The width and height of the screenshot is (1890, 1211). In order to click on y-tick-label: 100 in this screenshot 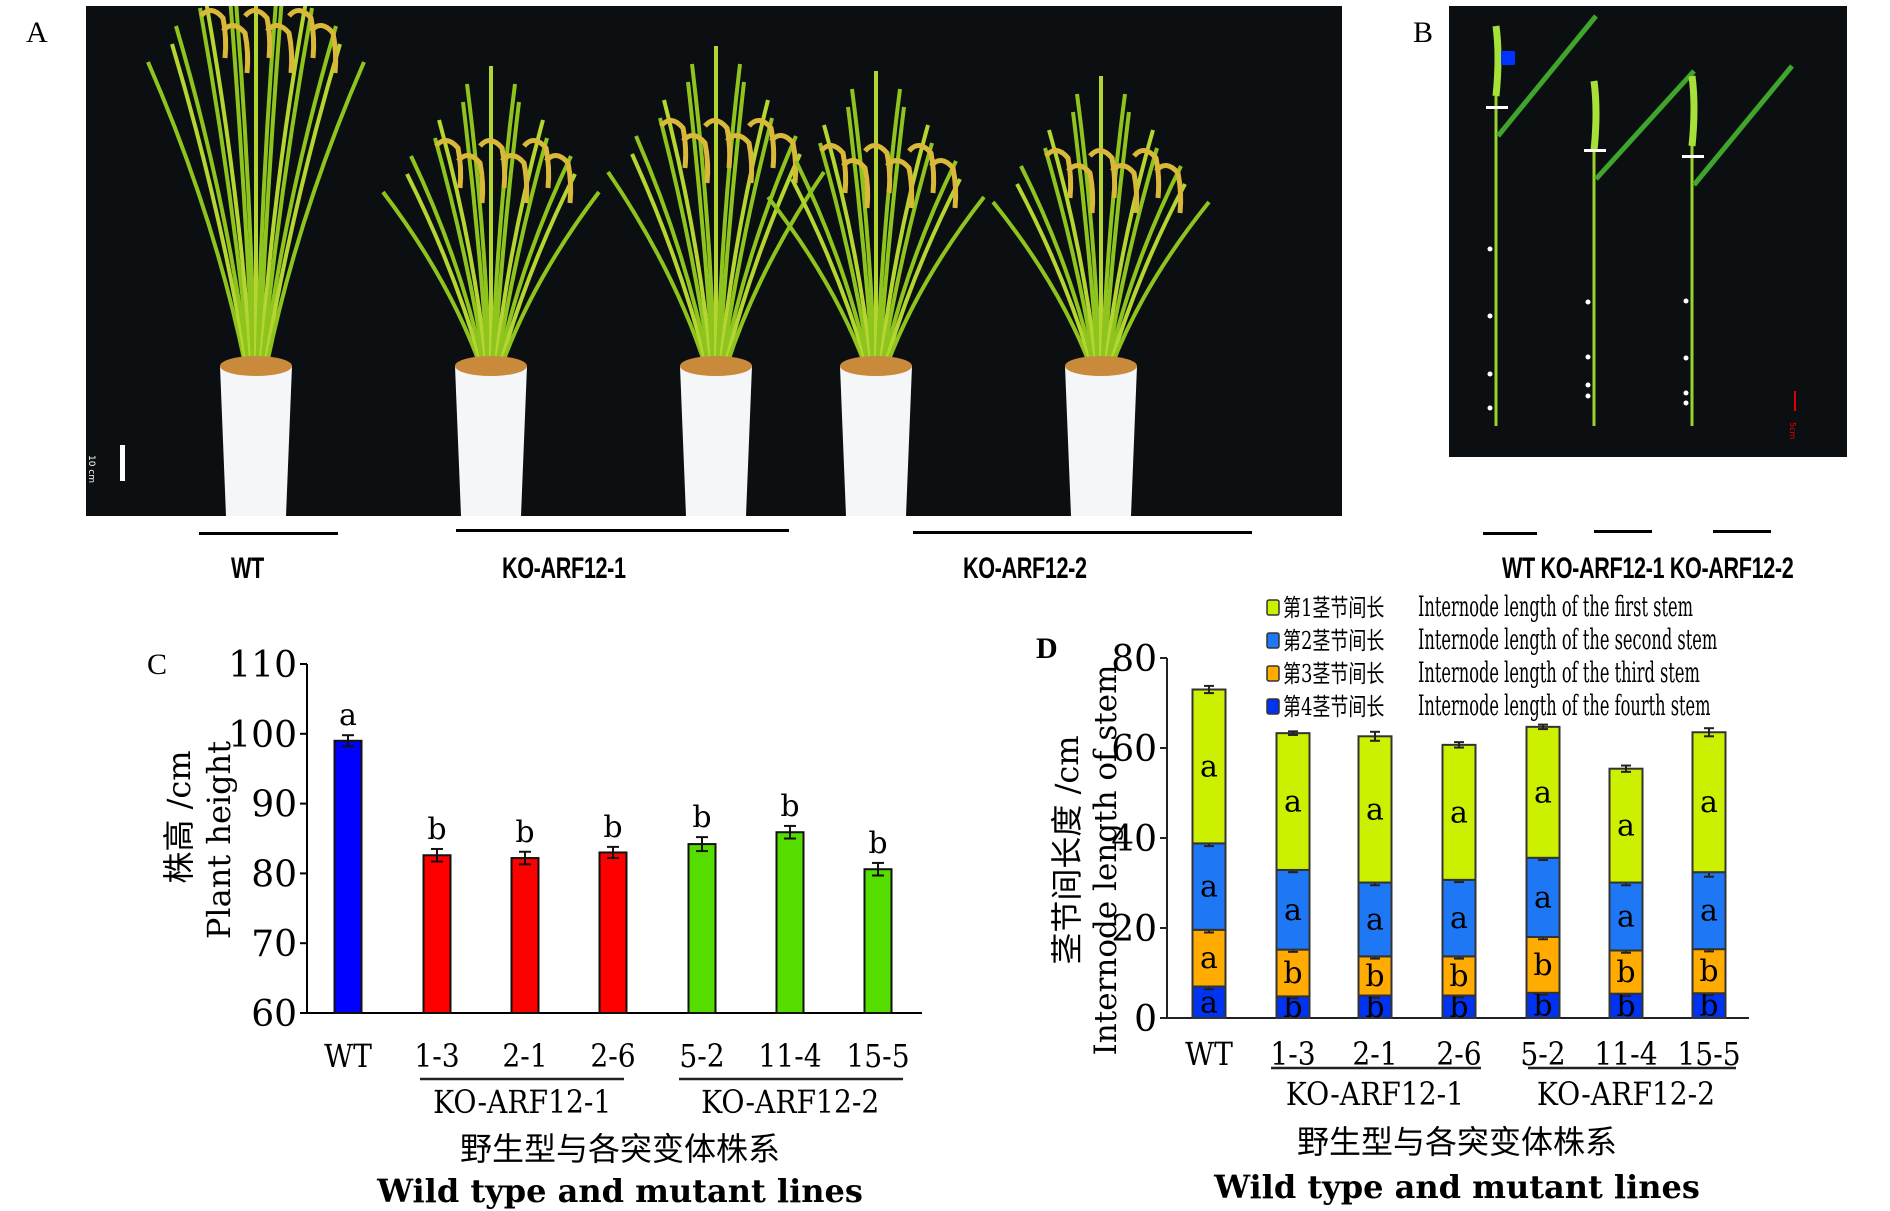, I will do `click(262, 735)`.